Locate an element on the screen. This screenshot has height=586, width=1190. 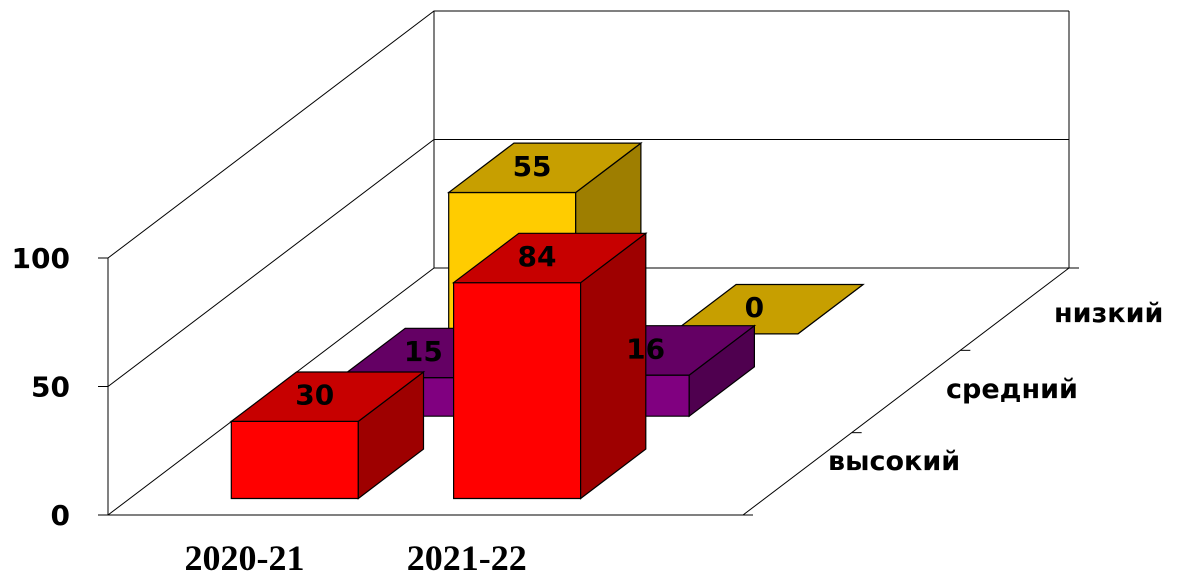
data-label: 0 is located at coordinates (754, 307).